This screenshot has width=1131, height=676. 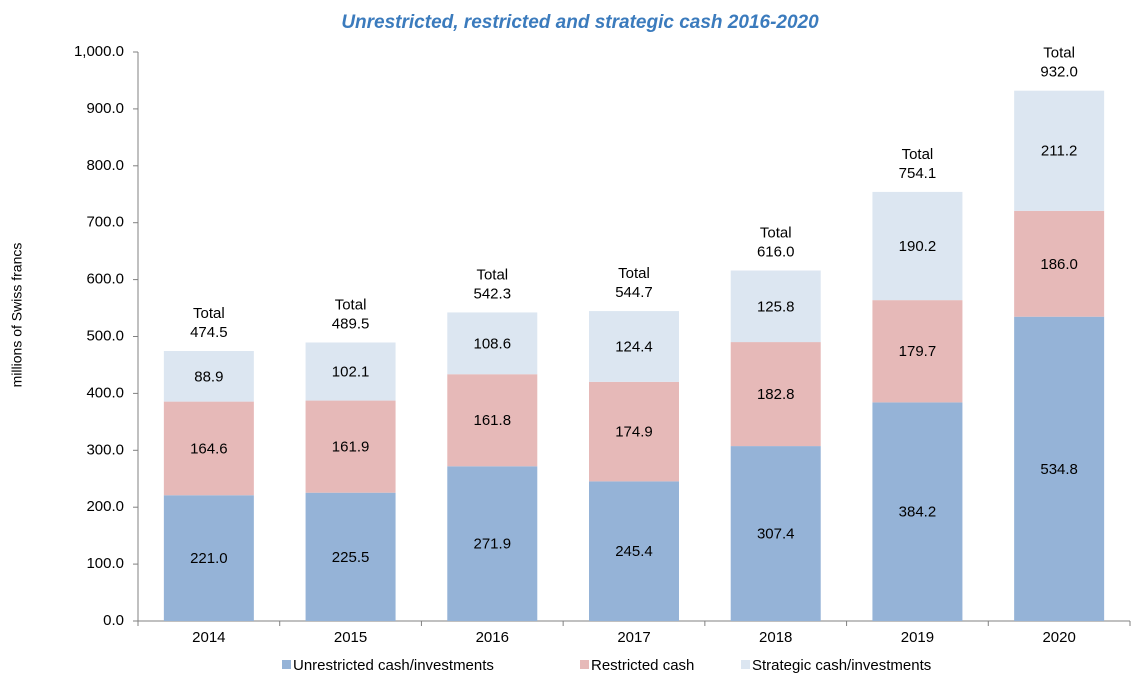 I want to click on data-label: 245.4, so click(x=634, y=551).